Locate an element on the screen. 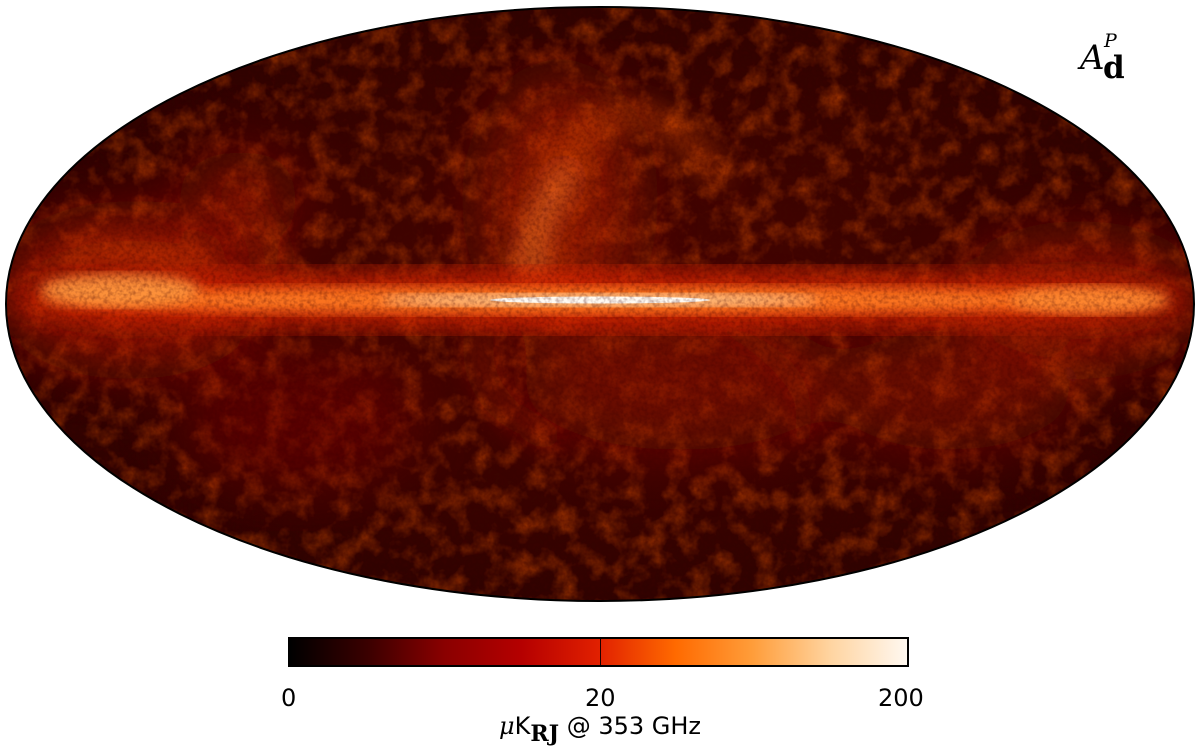 The height and width of the screenshot is (751, 1200). unit-label: μKRJ @ 353 GHz is located at coordinates (600, 729).